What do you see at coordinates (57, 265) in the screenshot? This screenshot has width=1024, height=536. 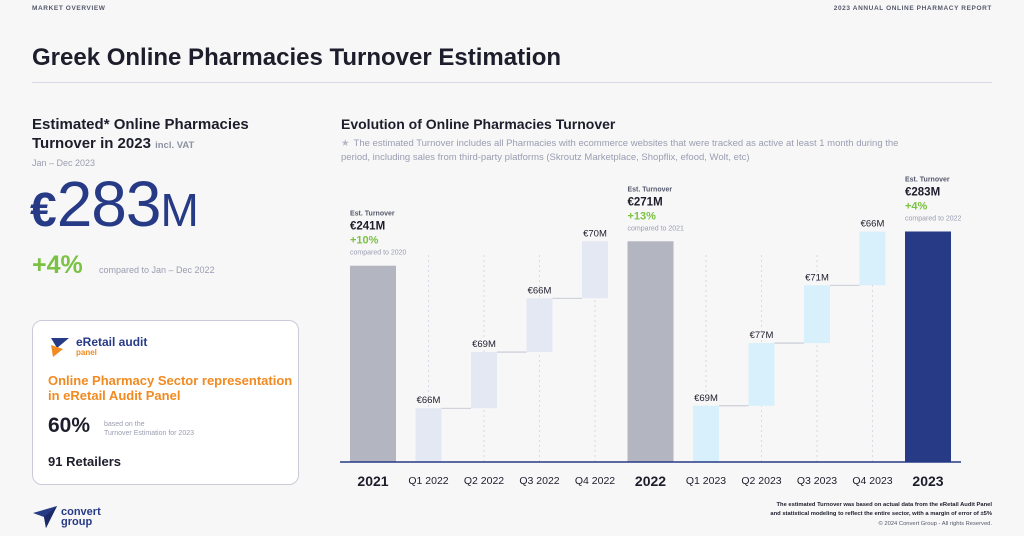 I see `growth-value: +4%` at bounding box center [57, 265].